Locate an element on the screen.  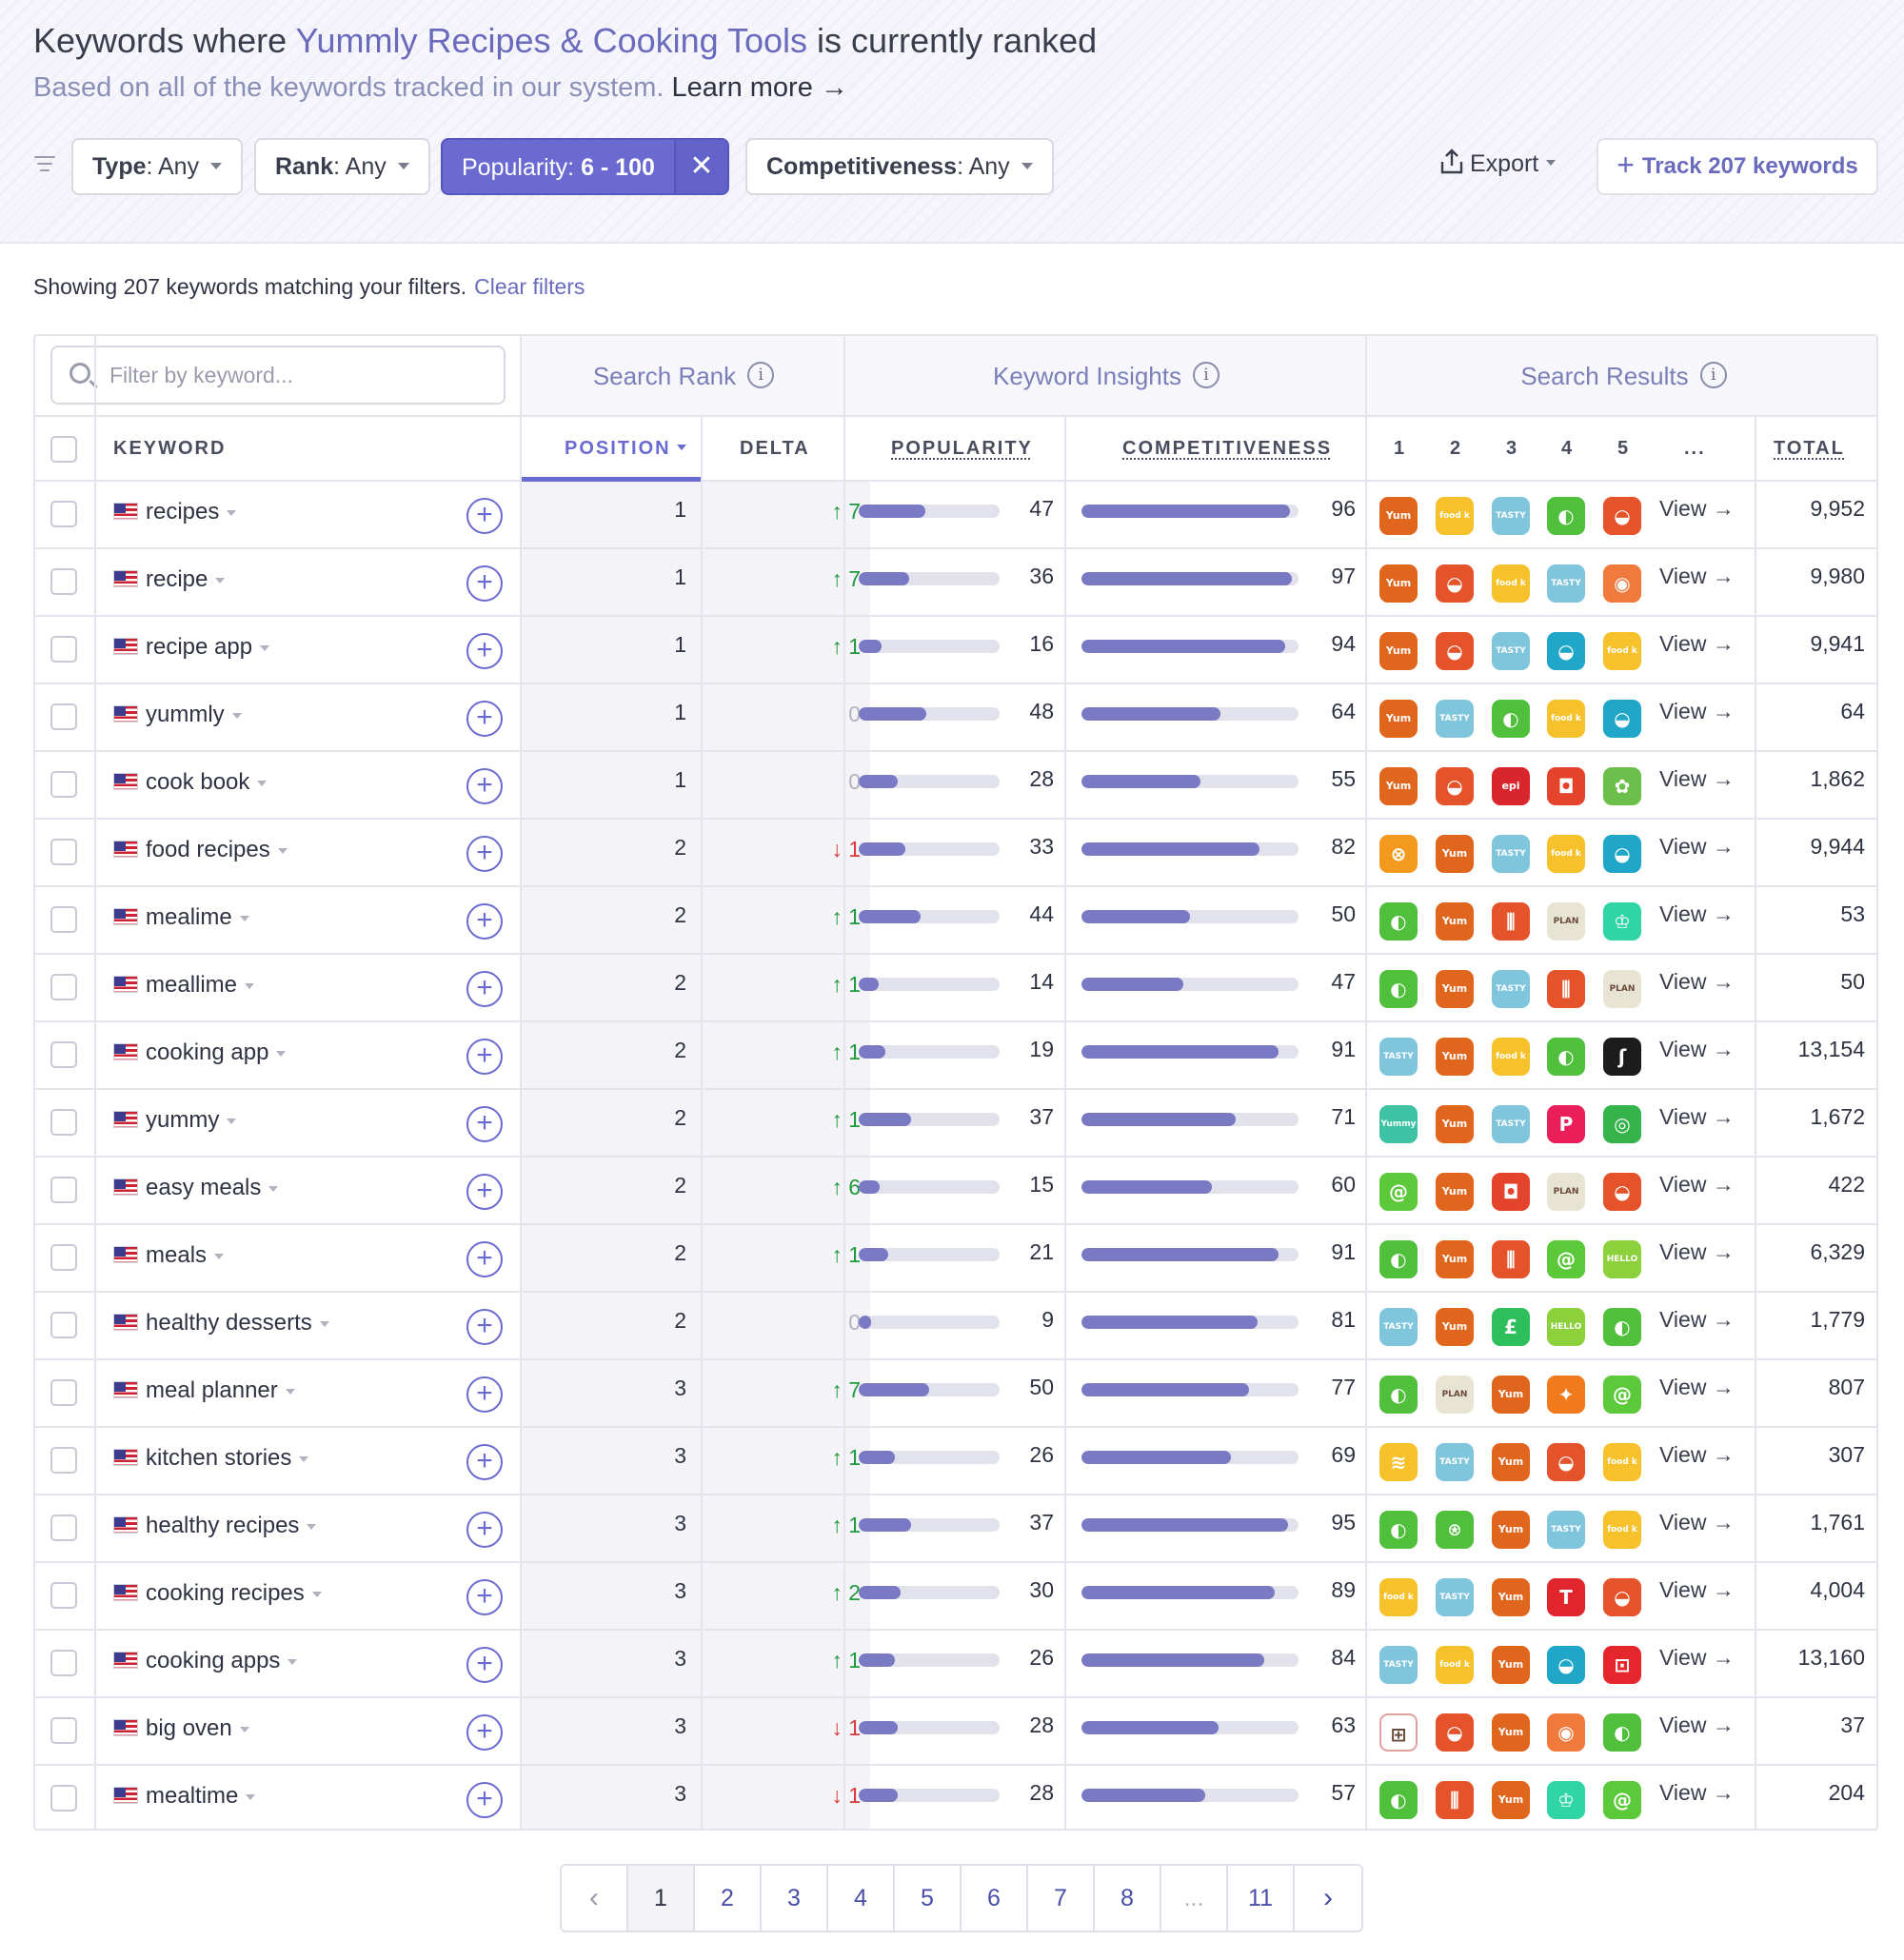
keyword-cell: recipe app is located at coordinates (191, 648).